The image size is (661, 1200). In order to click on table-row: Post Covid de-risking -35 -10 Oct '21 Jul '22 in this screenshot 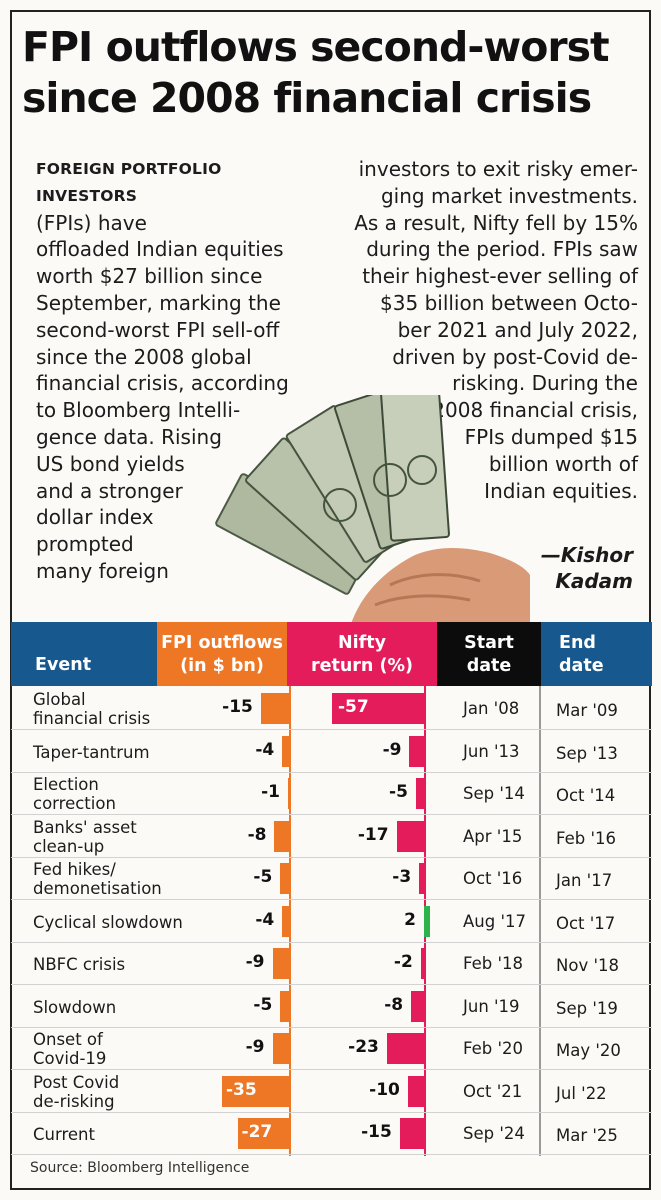, I will do `click(331, 1092)`.